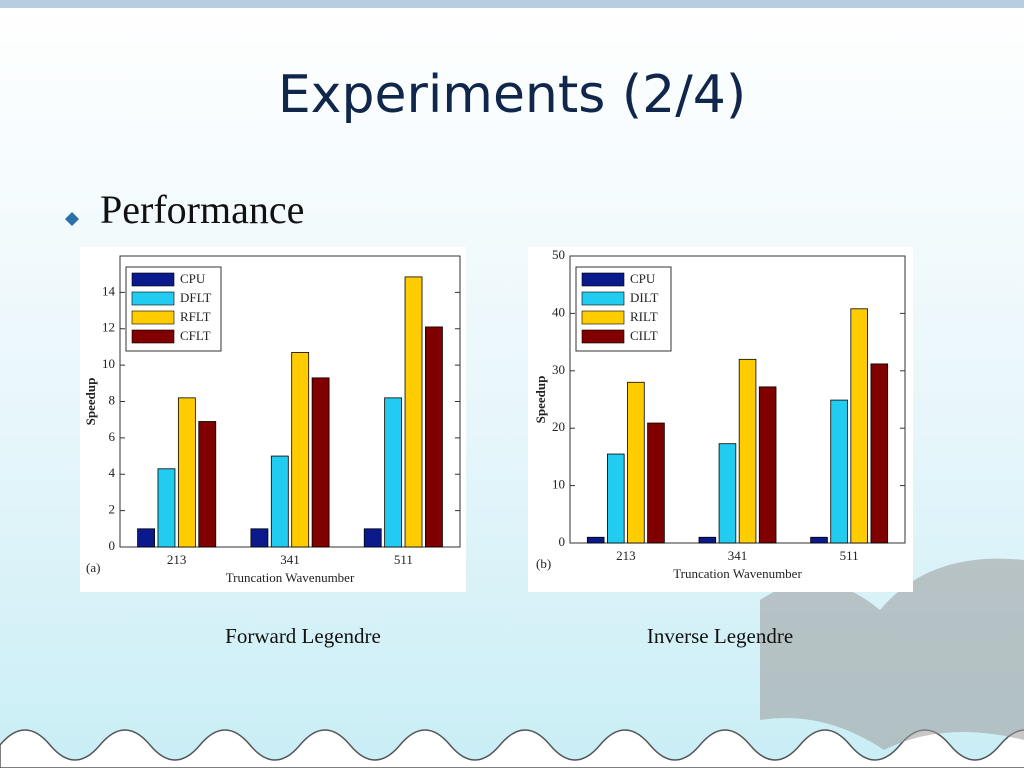 This screenshot has height=768, width=1024. What do you see at coordinates (195, 316) in the screenshot?
I see `legend-label: RFLT` at bounding box center [195, 316].